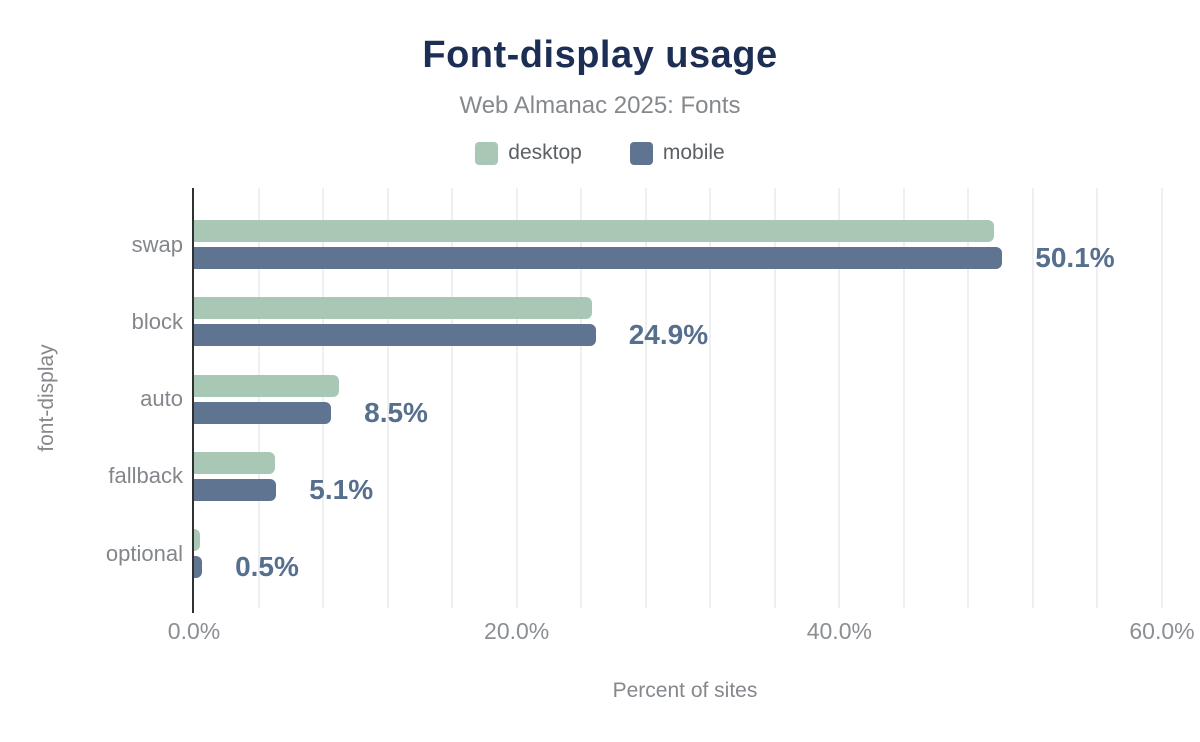 Image resolution: width=1200 pixels, height=742 pixels. Describe the element at coordinates (600, 153) in the screenshot. I see `legend: desktop mobile` at that location.